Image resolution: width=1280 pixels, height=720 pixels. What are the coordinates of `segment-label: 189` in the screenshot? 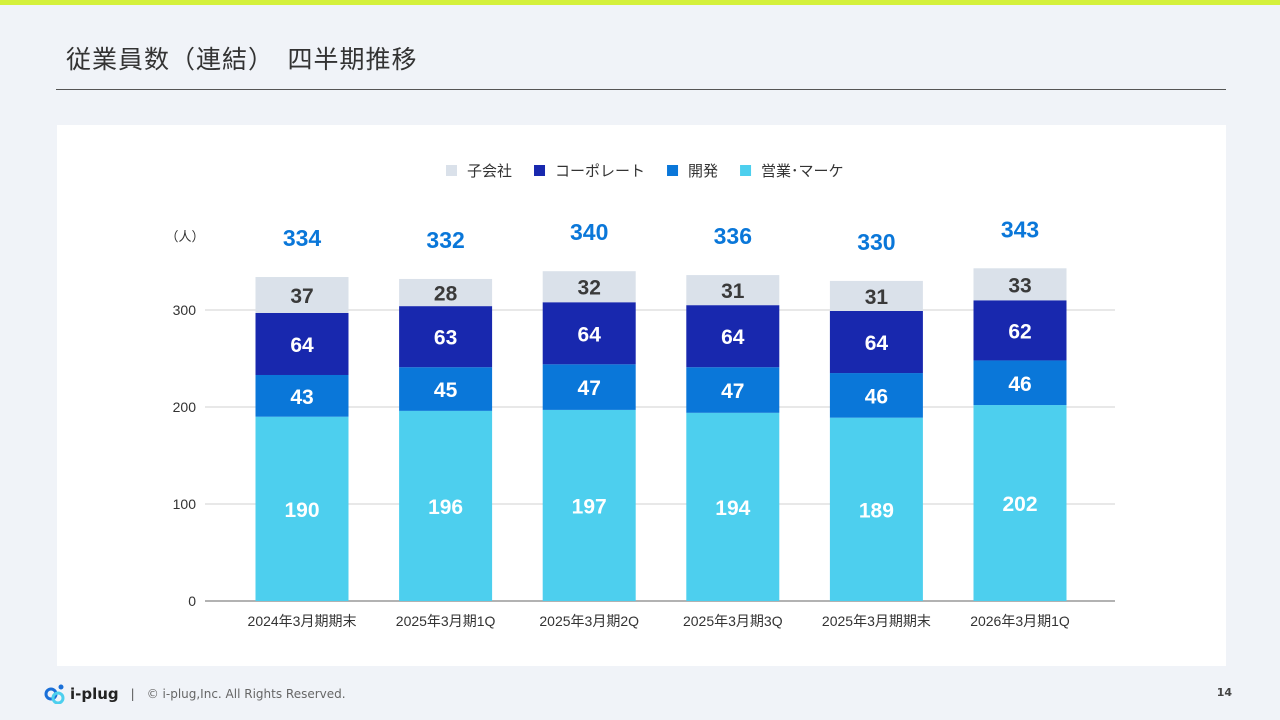 It's located at (876, 510).